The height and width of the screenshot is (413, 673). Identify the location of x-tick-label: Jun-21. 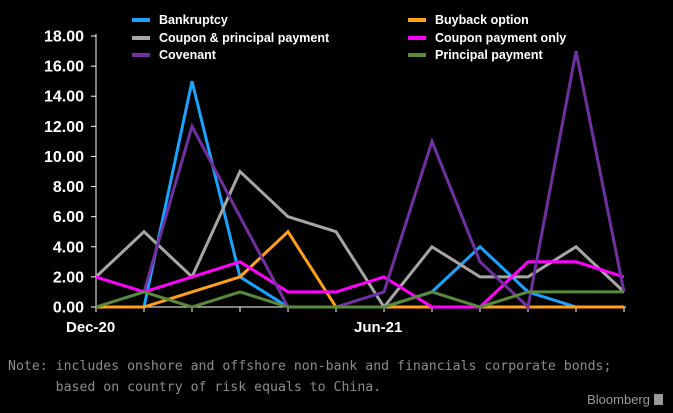
(378, 327).